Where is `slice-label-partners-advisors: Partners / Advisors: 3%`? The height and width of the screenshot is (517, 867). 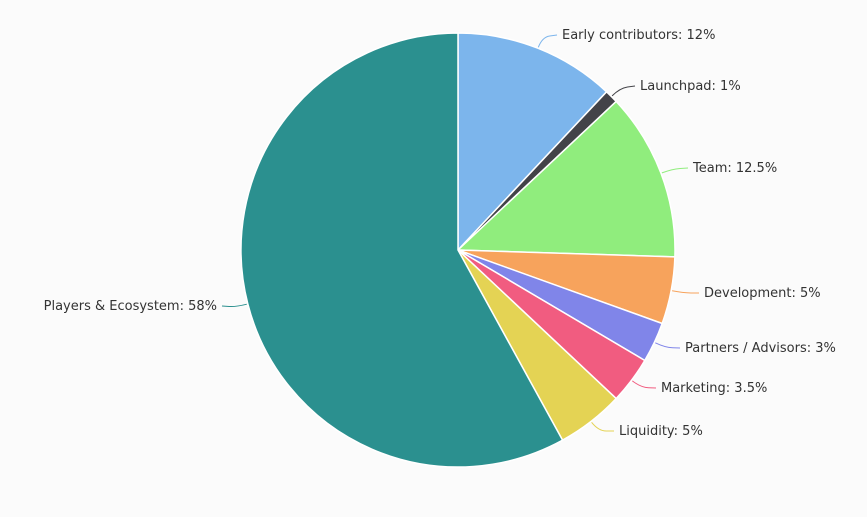 slice-label-partners-advisors: Partners / Advisors: 3% is located at coordinates (760, 348).